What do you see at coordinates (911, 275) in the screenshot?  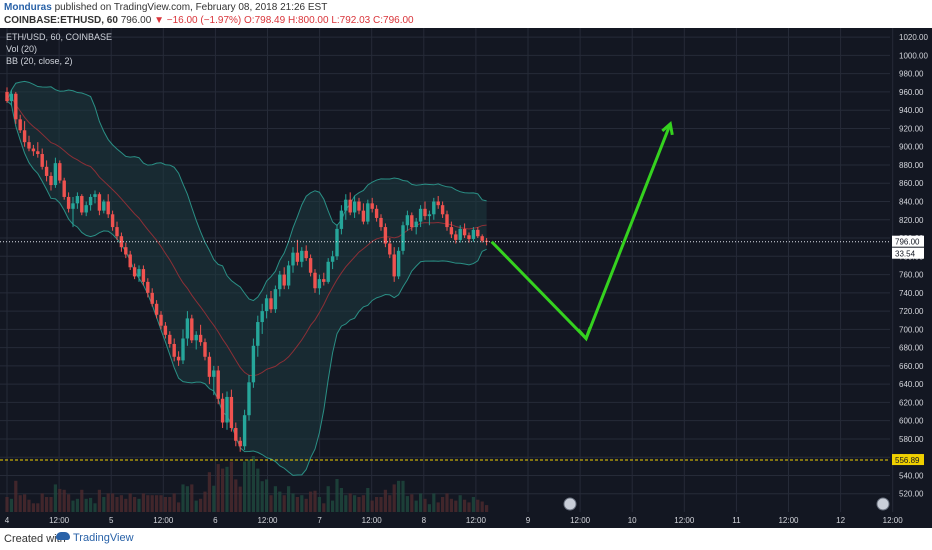 I see `y-tick-label: 760.00` at bounding box center [911, 275].